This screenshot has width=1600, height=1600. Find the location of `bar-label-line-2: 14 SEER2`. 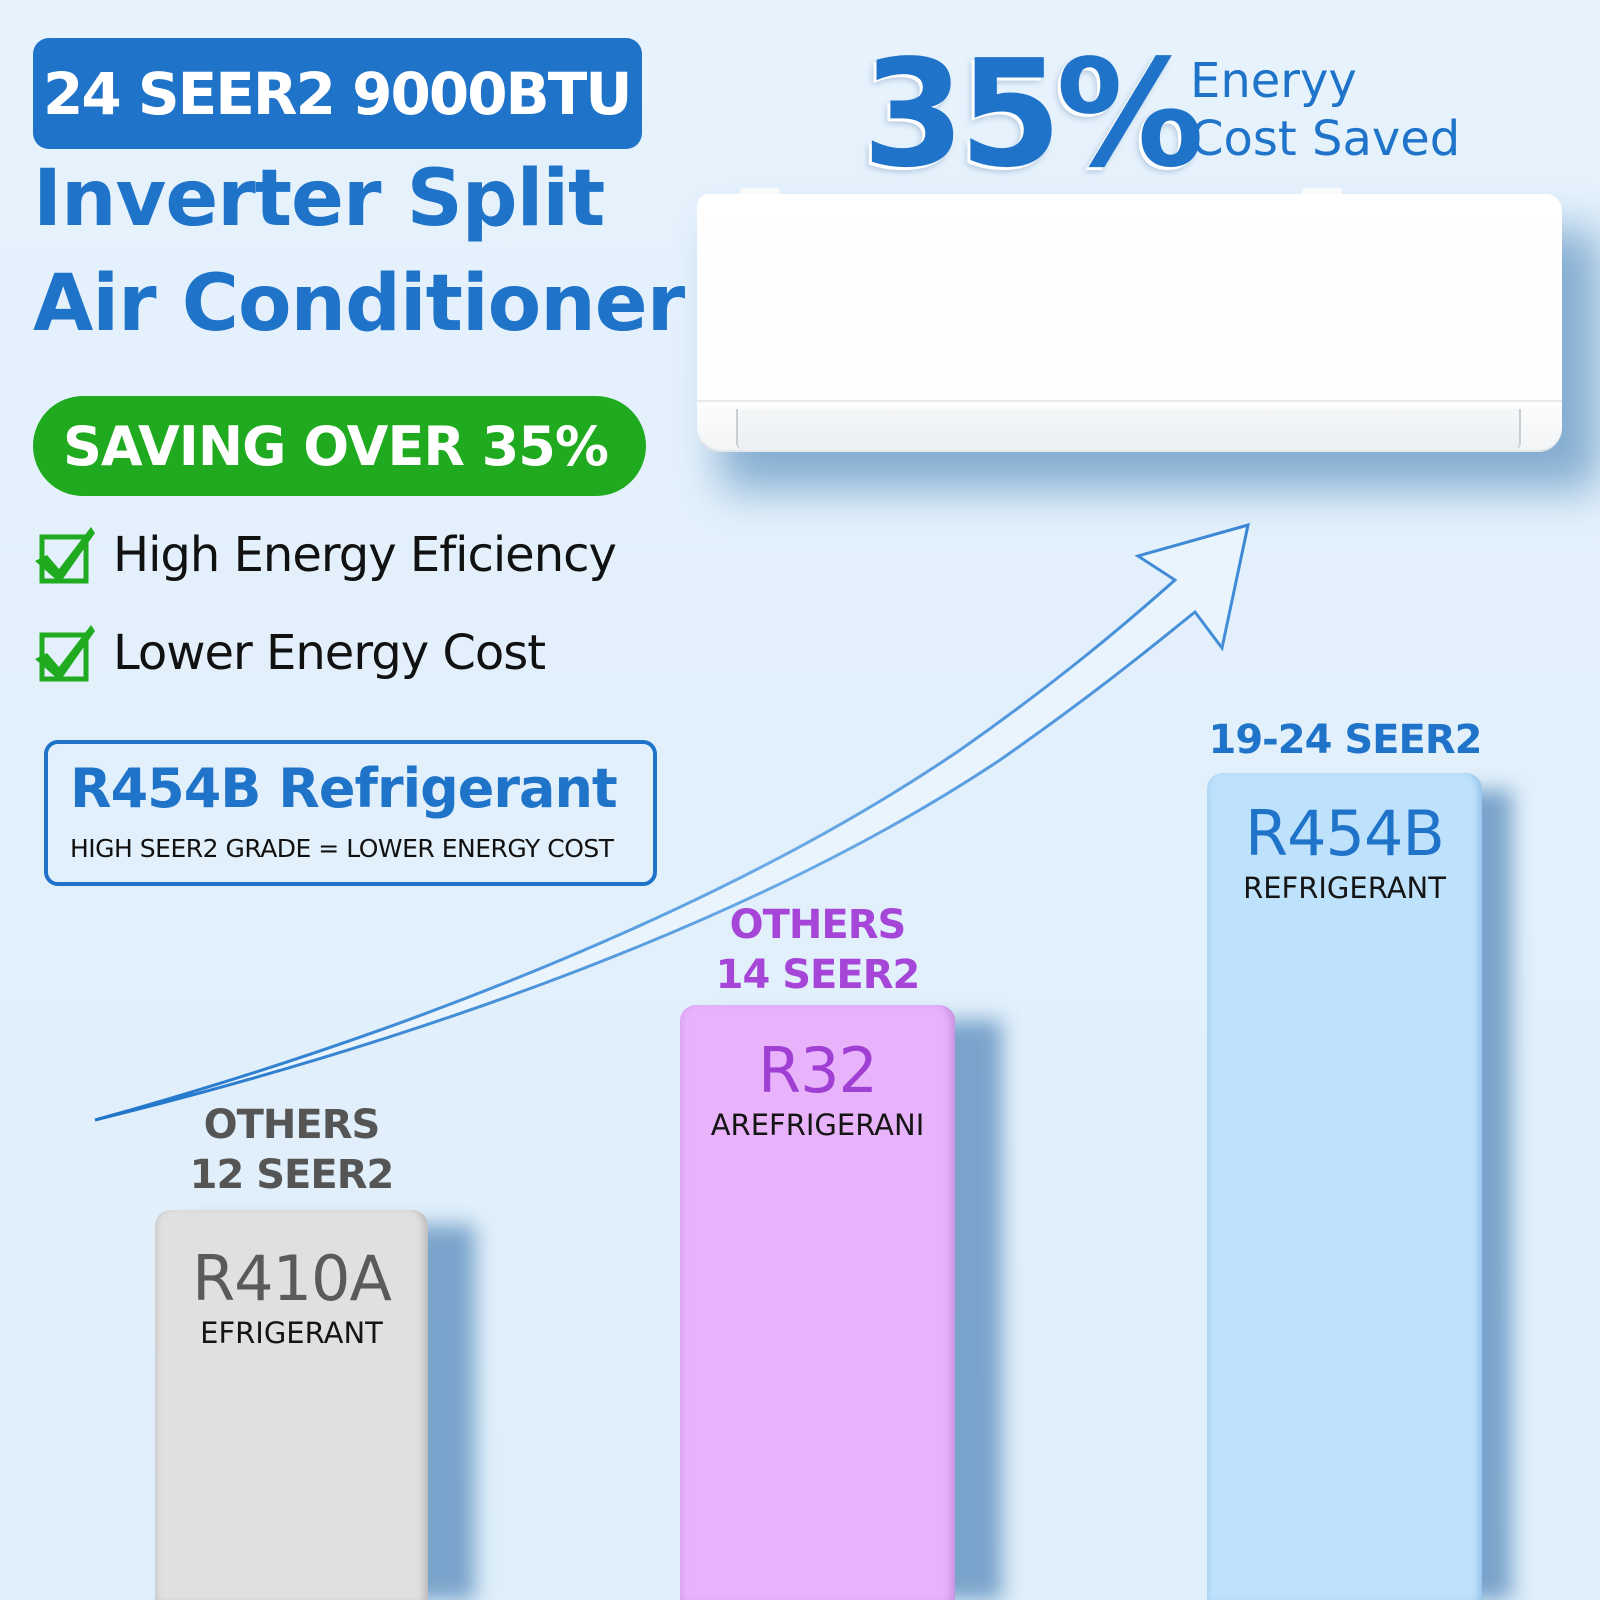

bar-label-line-2: 14 SEER2 is located at coordinates (818, 975).